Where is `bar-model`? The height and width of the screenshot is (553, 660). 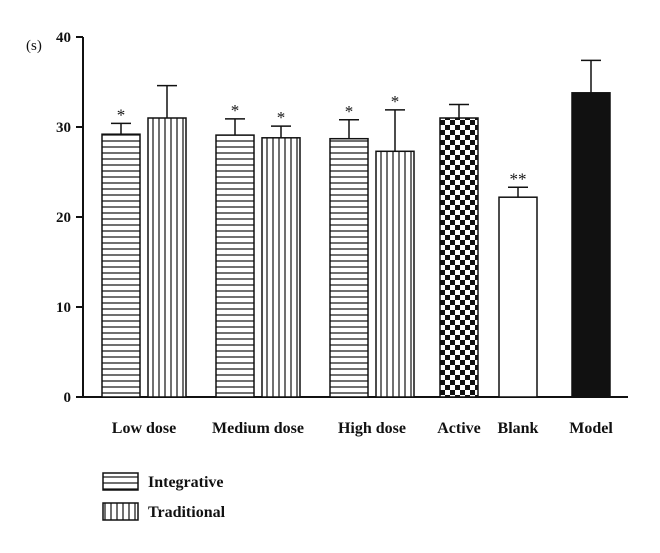
bar-model is located at coordinates (591, 245).